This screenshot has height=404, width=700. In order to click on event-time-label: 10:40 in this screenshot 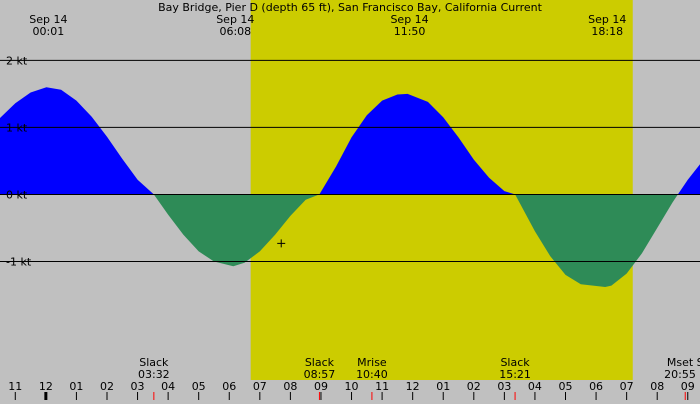, I will do `click(372, 374)`.